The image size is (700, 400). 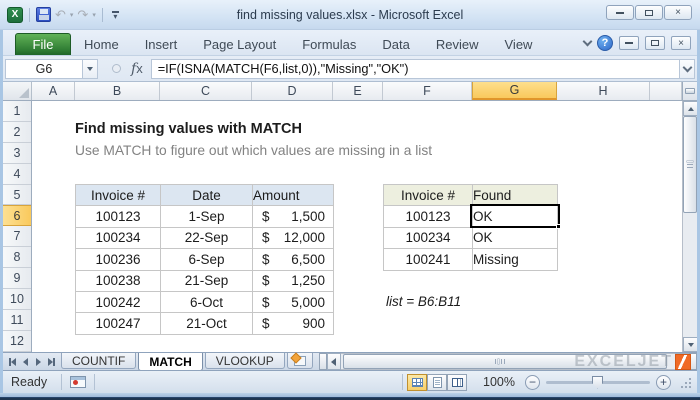 I want to click on cell-f8: 100241, so click(x=428, y=259).